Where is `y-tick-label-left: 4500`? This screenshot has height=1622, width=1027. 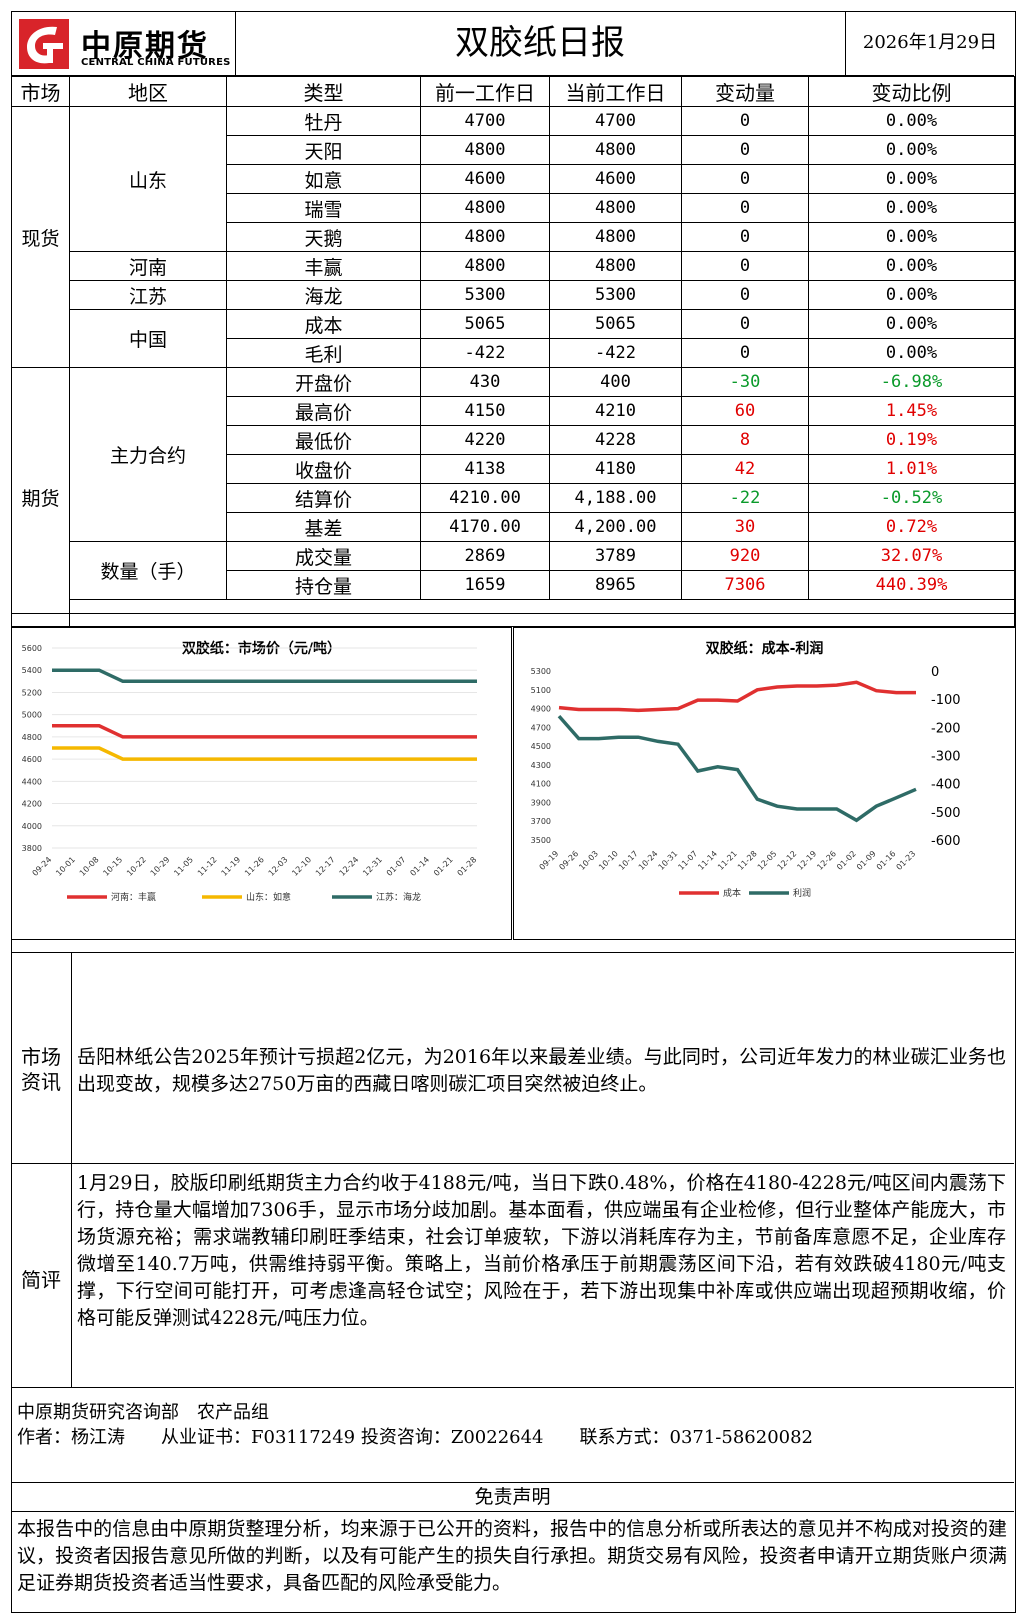
y-tick-label-left: 4500 is located at coordinates (541, 746).